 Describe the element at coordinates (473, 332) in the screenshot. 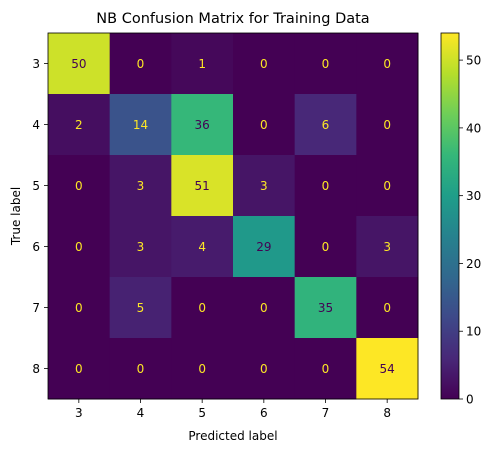

I see `colorbar-tick-label: 10` at that location.